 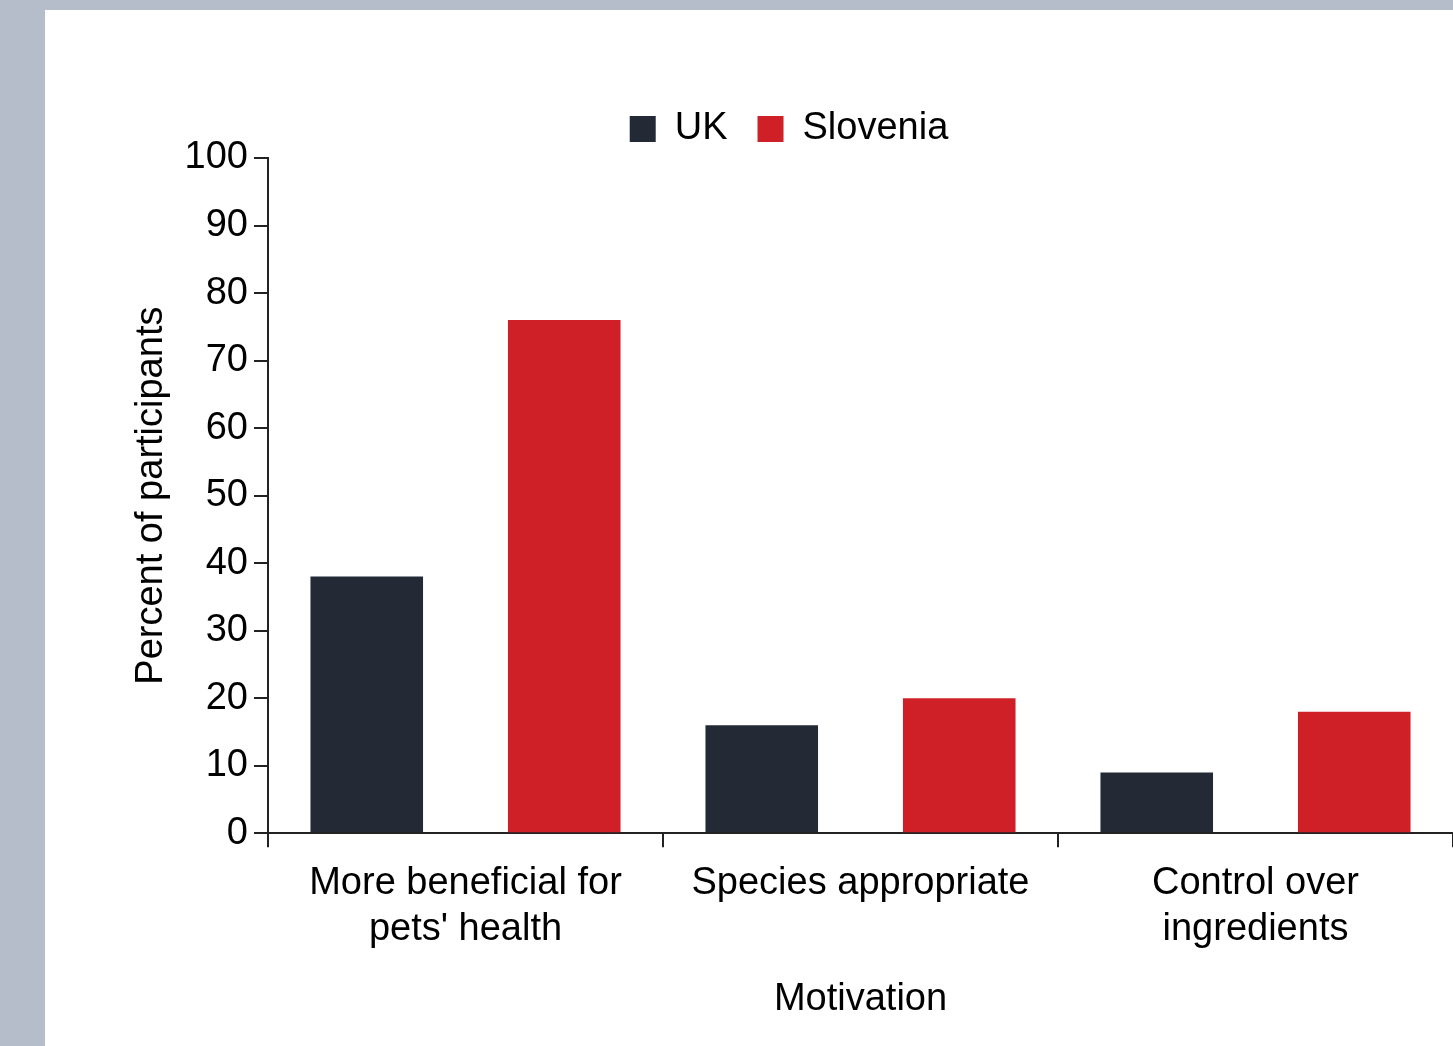 What do you see at coordinates (226, 493) in the screenshot?
I see `y-tick-label: 50` at bounding box center [226, 493].